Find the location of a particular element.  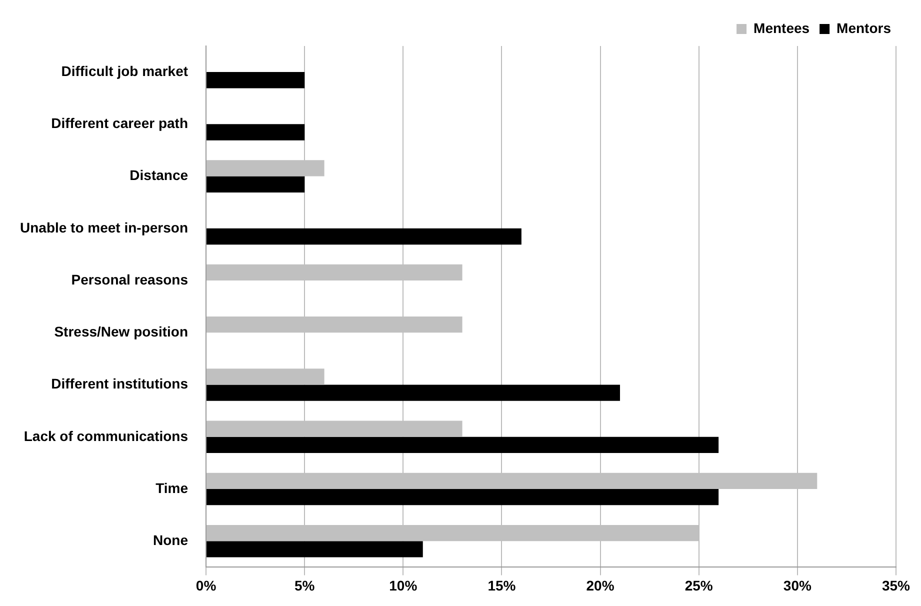

y-tick-label: Distance is located at coordinates (159, 175).